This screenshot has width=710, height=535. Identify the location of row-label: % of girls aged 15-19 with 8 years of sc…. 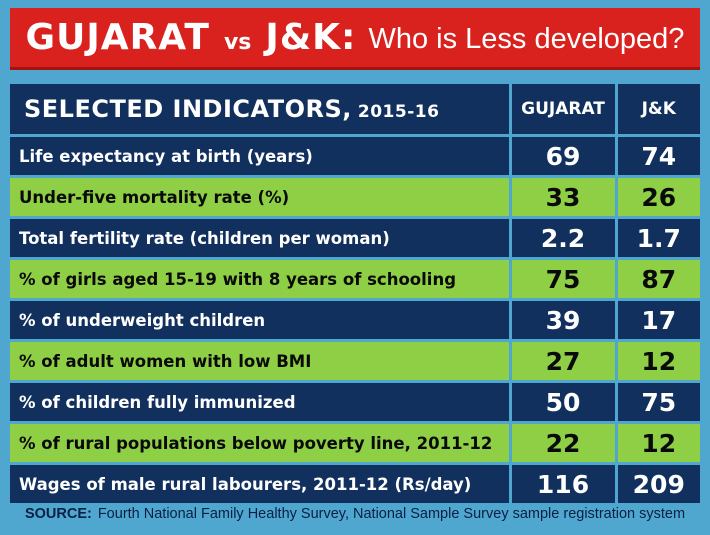
(261, 279).